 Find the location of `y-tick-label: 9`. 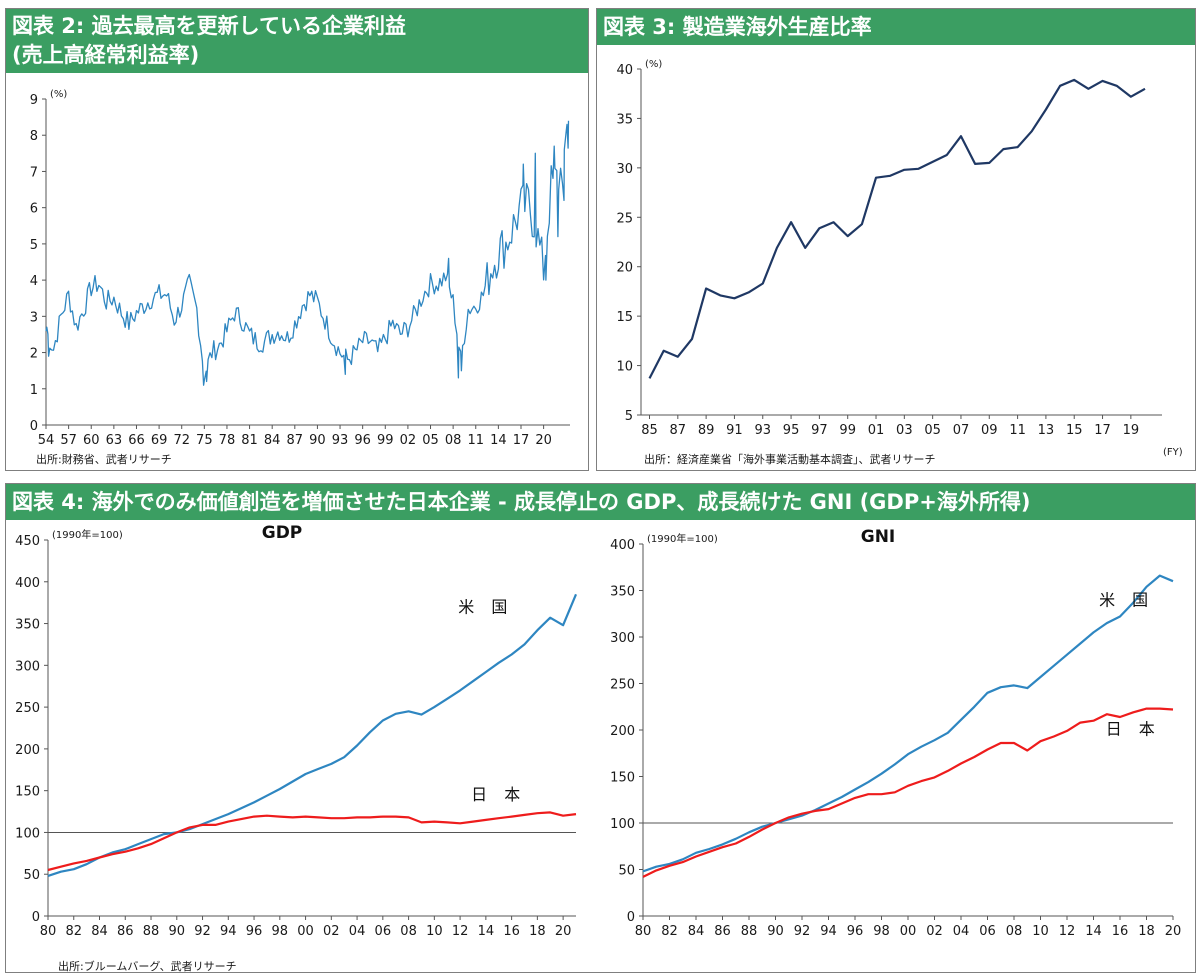

y-tick-label: 9 is located at coordinates (34, 100).